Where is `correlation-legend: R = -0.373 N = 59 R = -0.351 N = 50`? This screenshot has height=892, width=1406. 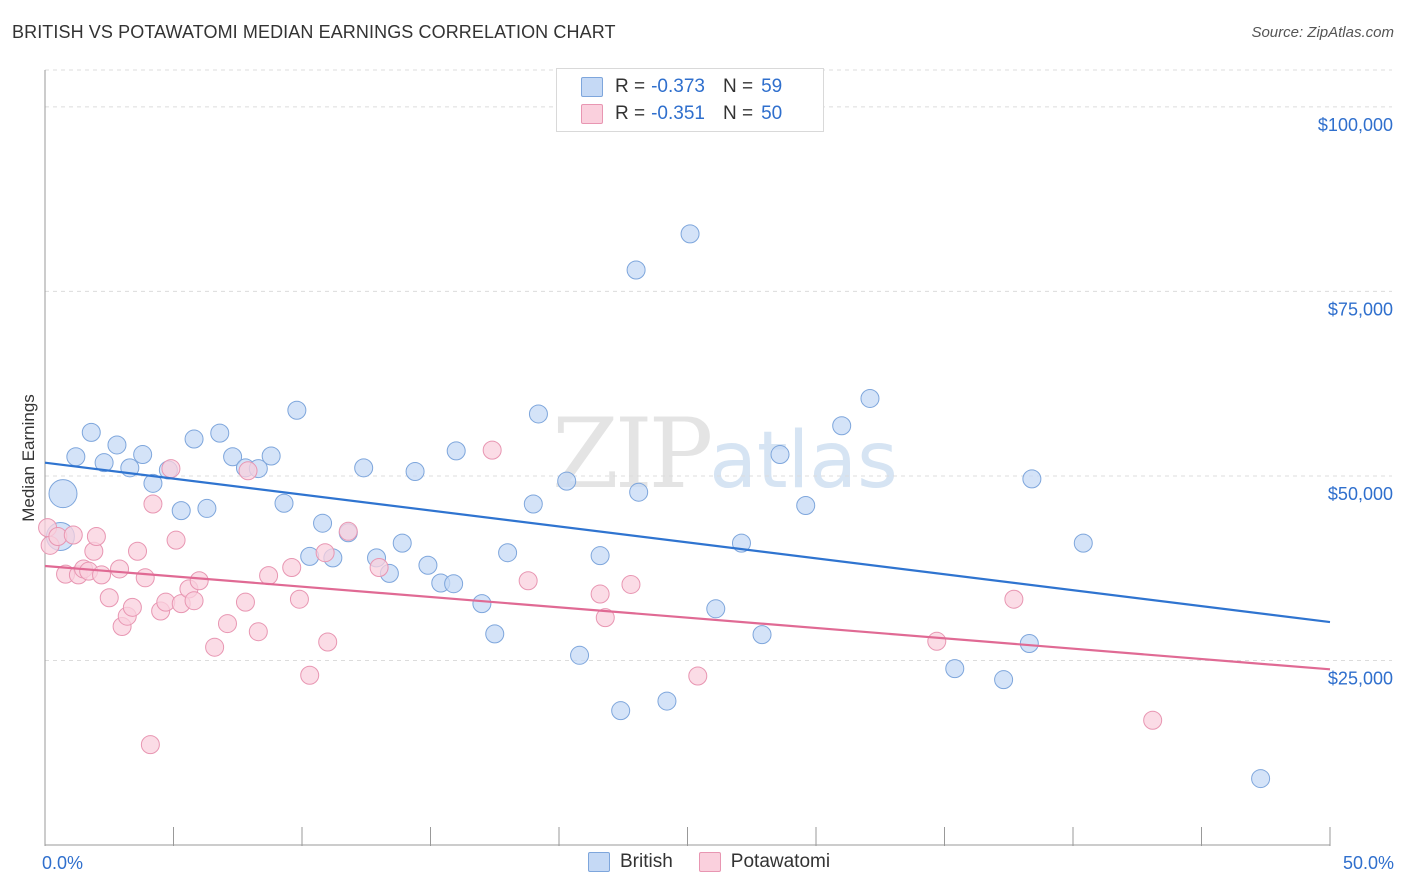 correlation-legend: R = -0.373 N = 59 R = -0.351 N = 50 is located at coordinates (690, 100).